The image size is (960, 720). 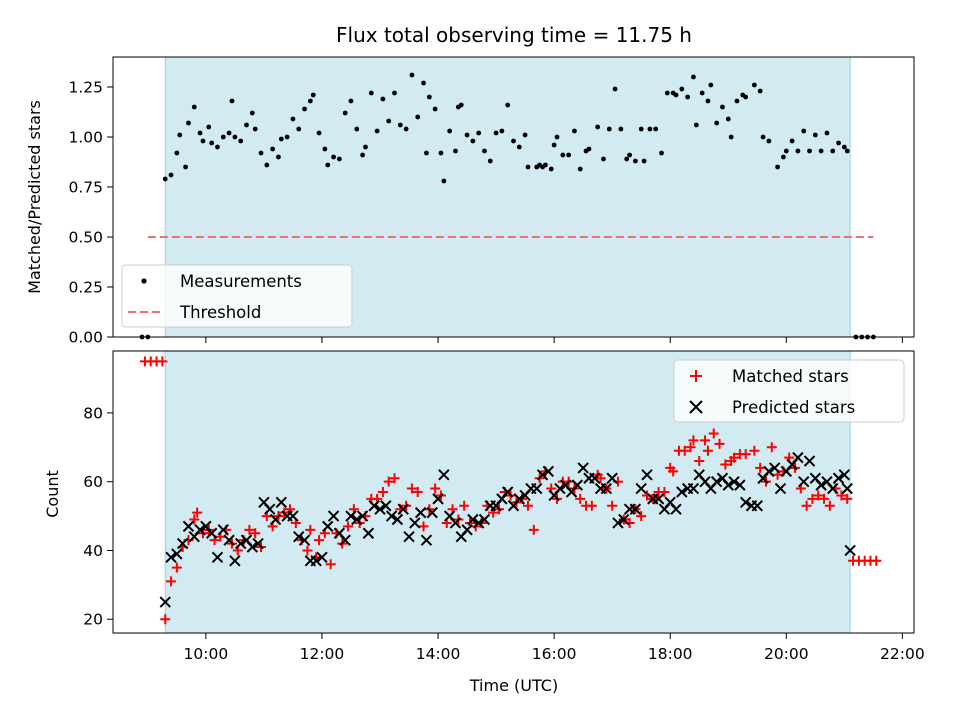 I want to click on y-tick-label: 20, so click(x=93, y=620).